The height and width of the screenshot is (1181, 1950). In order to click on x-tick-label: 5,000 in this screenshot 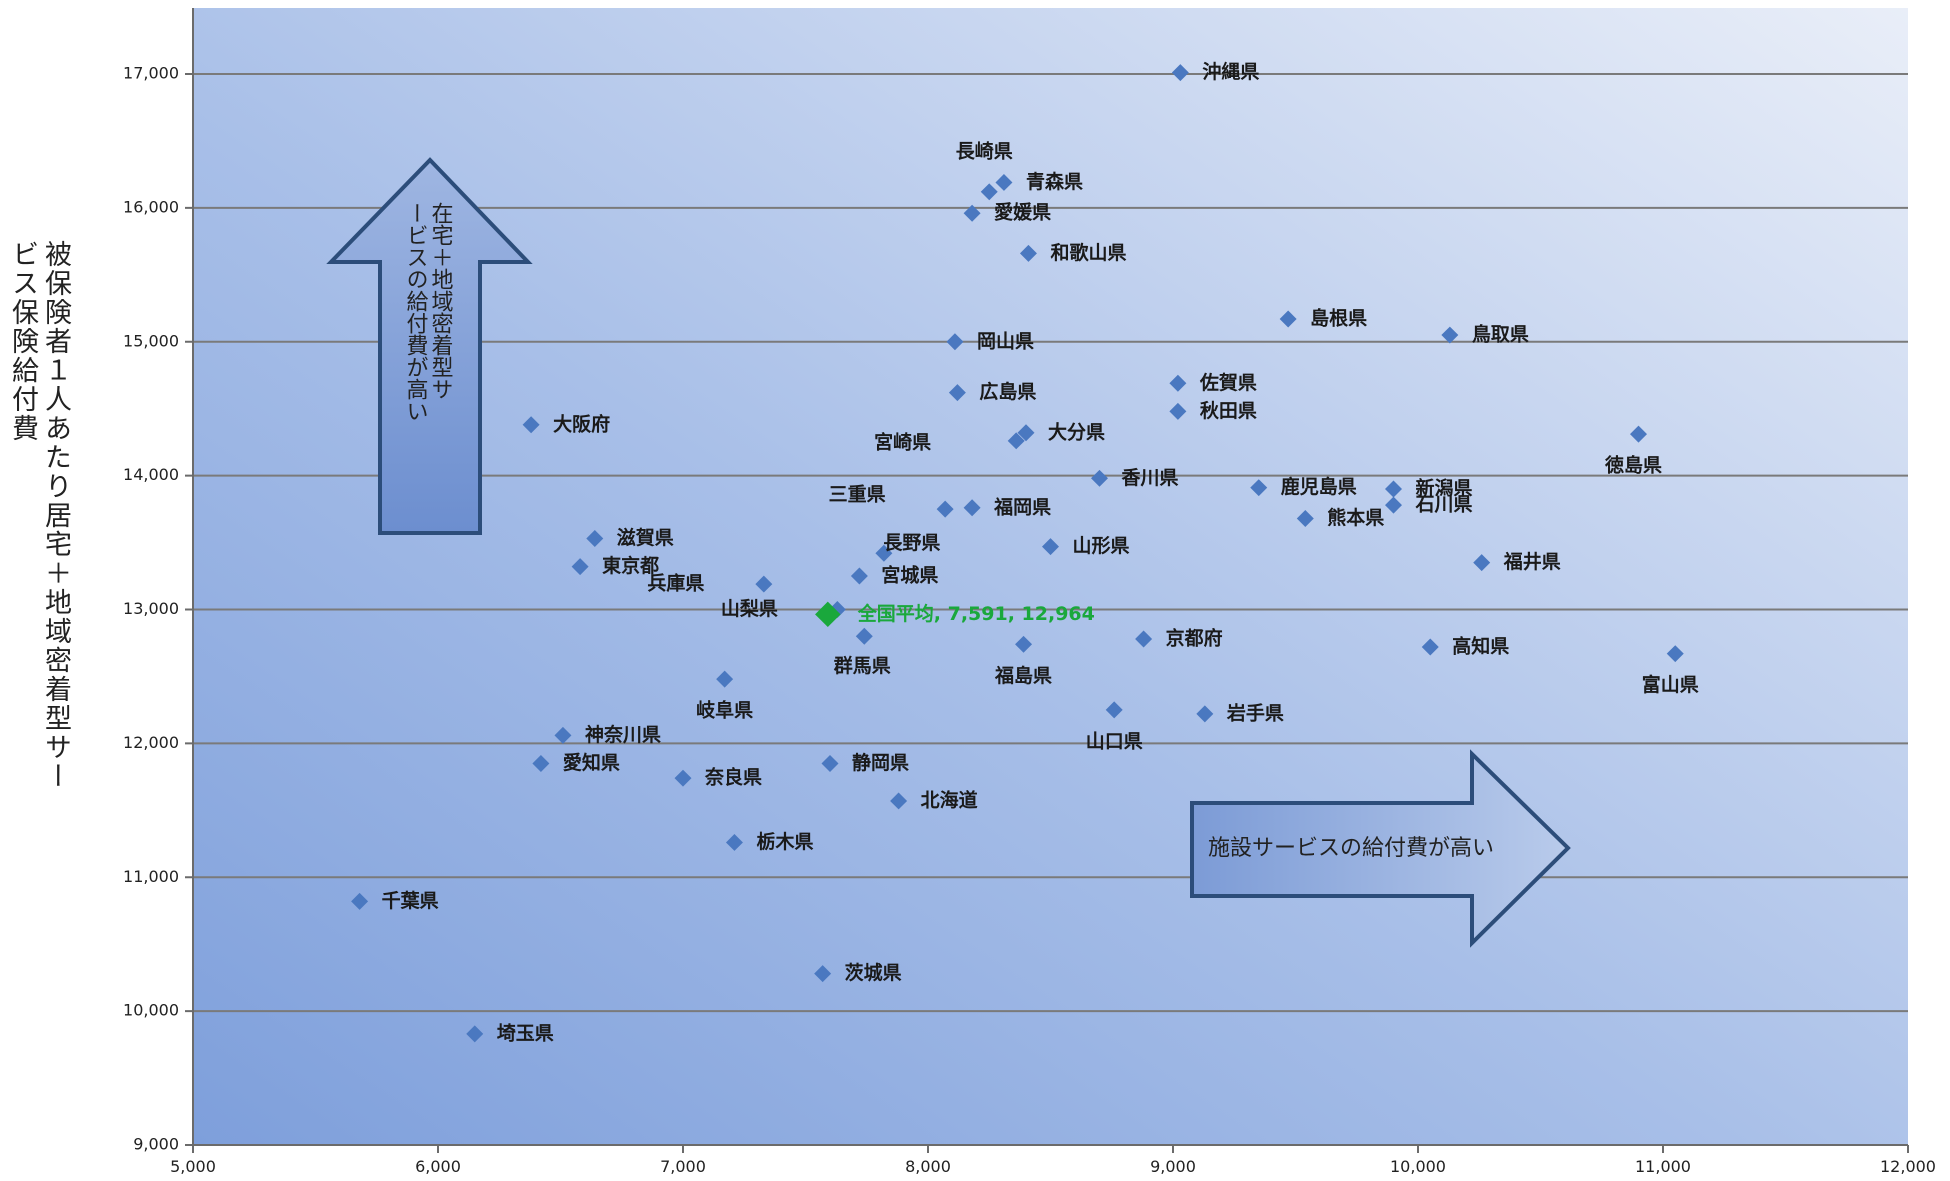, I will do `click(193, 1166)`.